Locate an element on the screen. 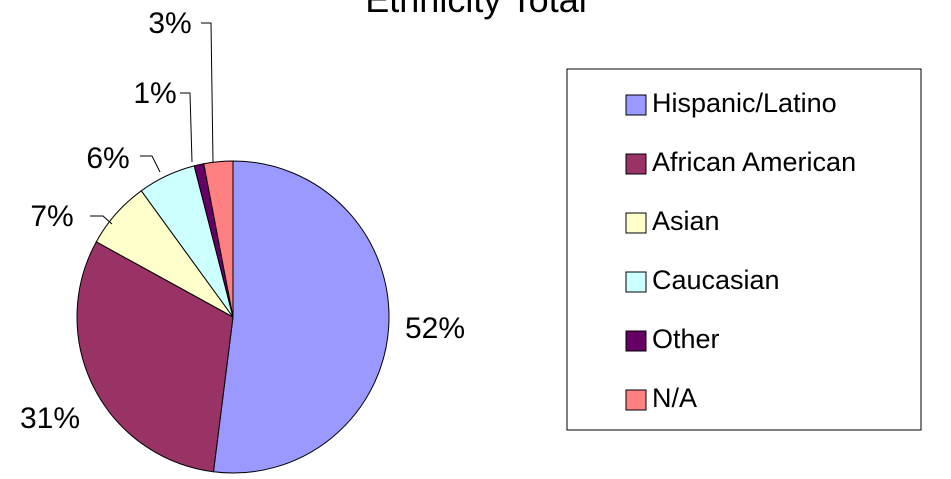  legend-label: Caucasian is located at coordinates (716, 280).